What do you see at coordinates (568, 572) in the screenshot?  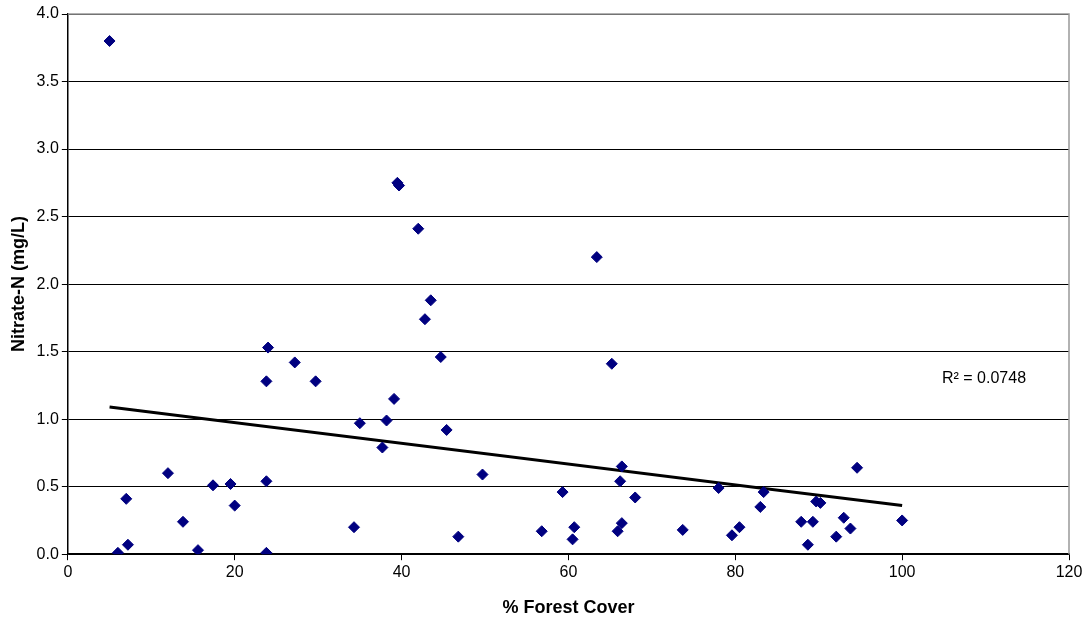 I see `x-tick-label: 60` at bounding box center [568, 572].